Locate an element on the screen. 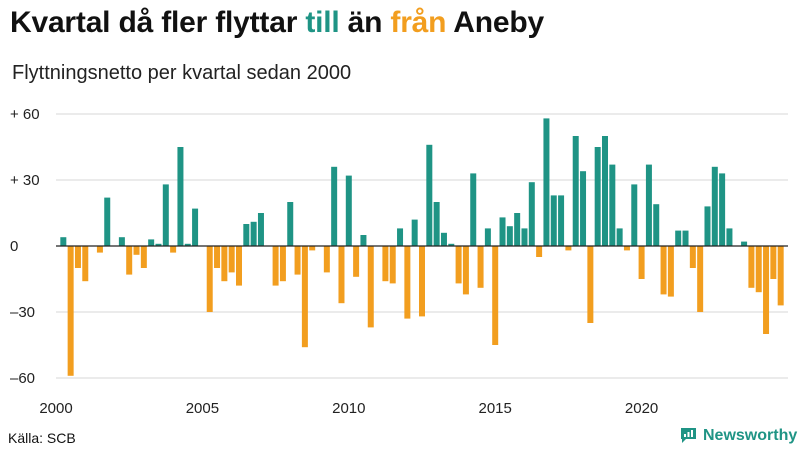 This screenshot has width=800, height=450. x-tick-label: 2010 is located at coordinates (348, 408).